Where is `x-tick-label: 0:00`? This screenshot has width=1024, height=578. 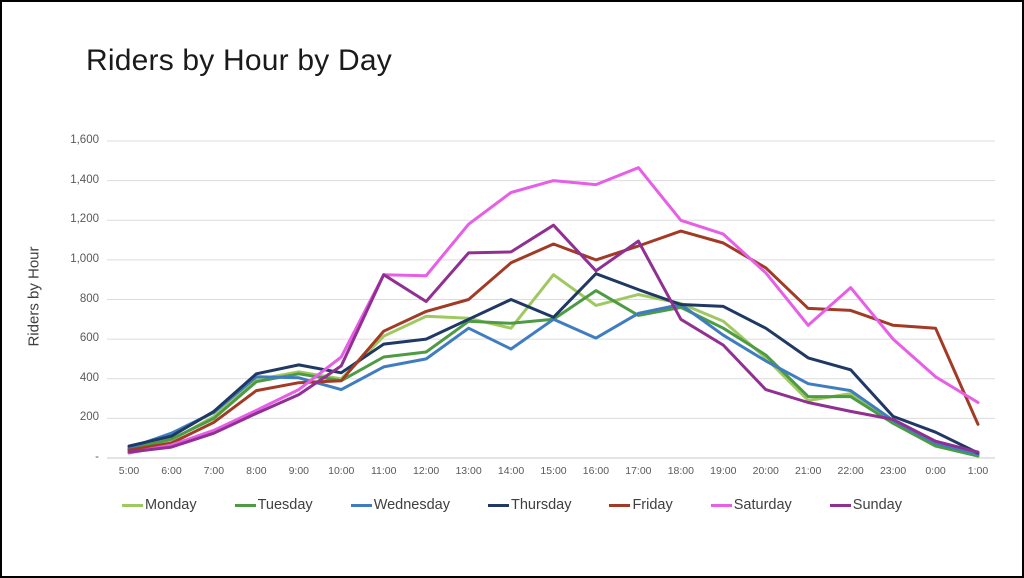
x-tick-label: 0:00 is located at coordinates (935, 471).